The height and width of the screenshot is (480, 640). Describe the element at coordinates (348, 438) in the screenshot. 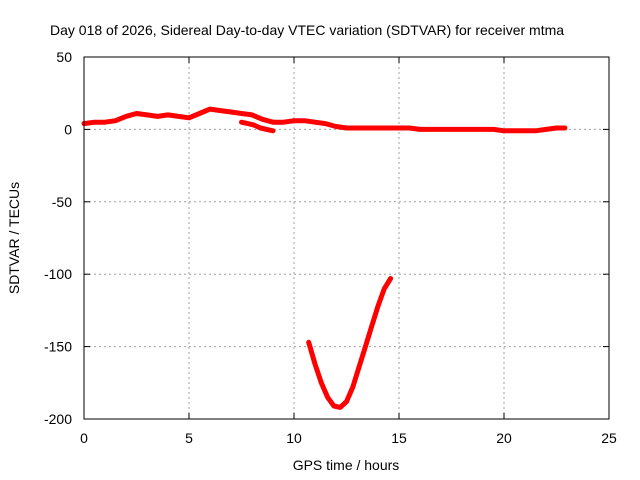

I see `x-tick-labels: 0 5 10 15 20 25` at that location.